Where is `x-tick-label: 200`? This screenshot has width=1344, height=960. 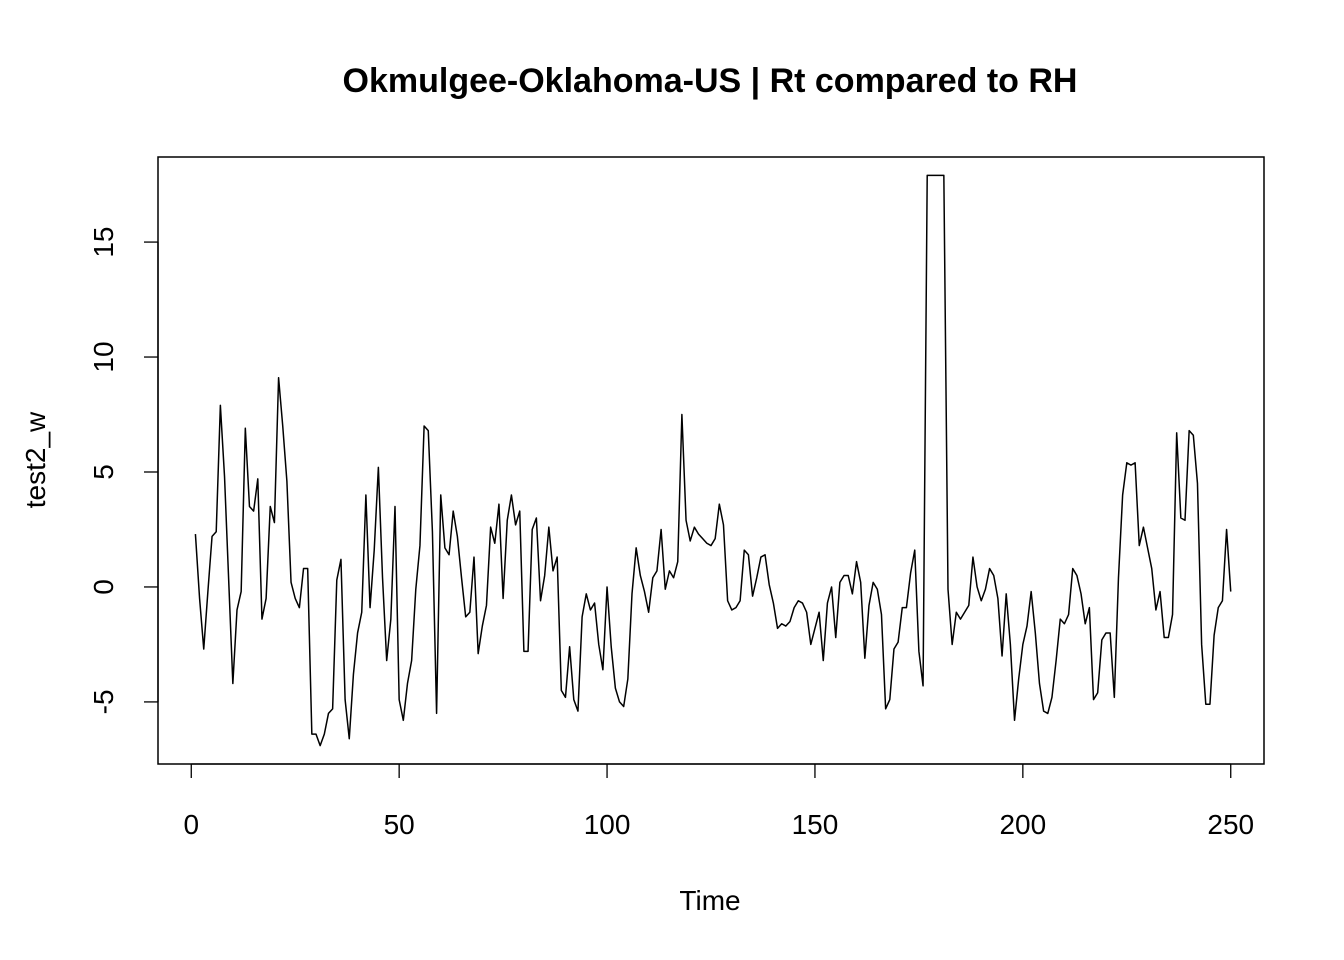 x-tick-label: 200 is located at coordinates (1022, 824).